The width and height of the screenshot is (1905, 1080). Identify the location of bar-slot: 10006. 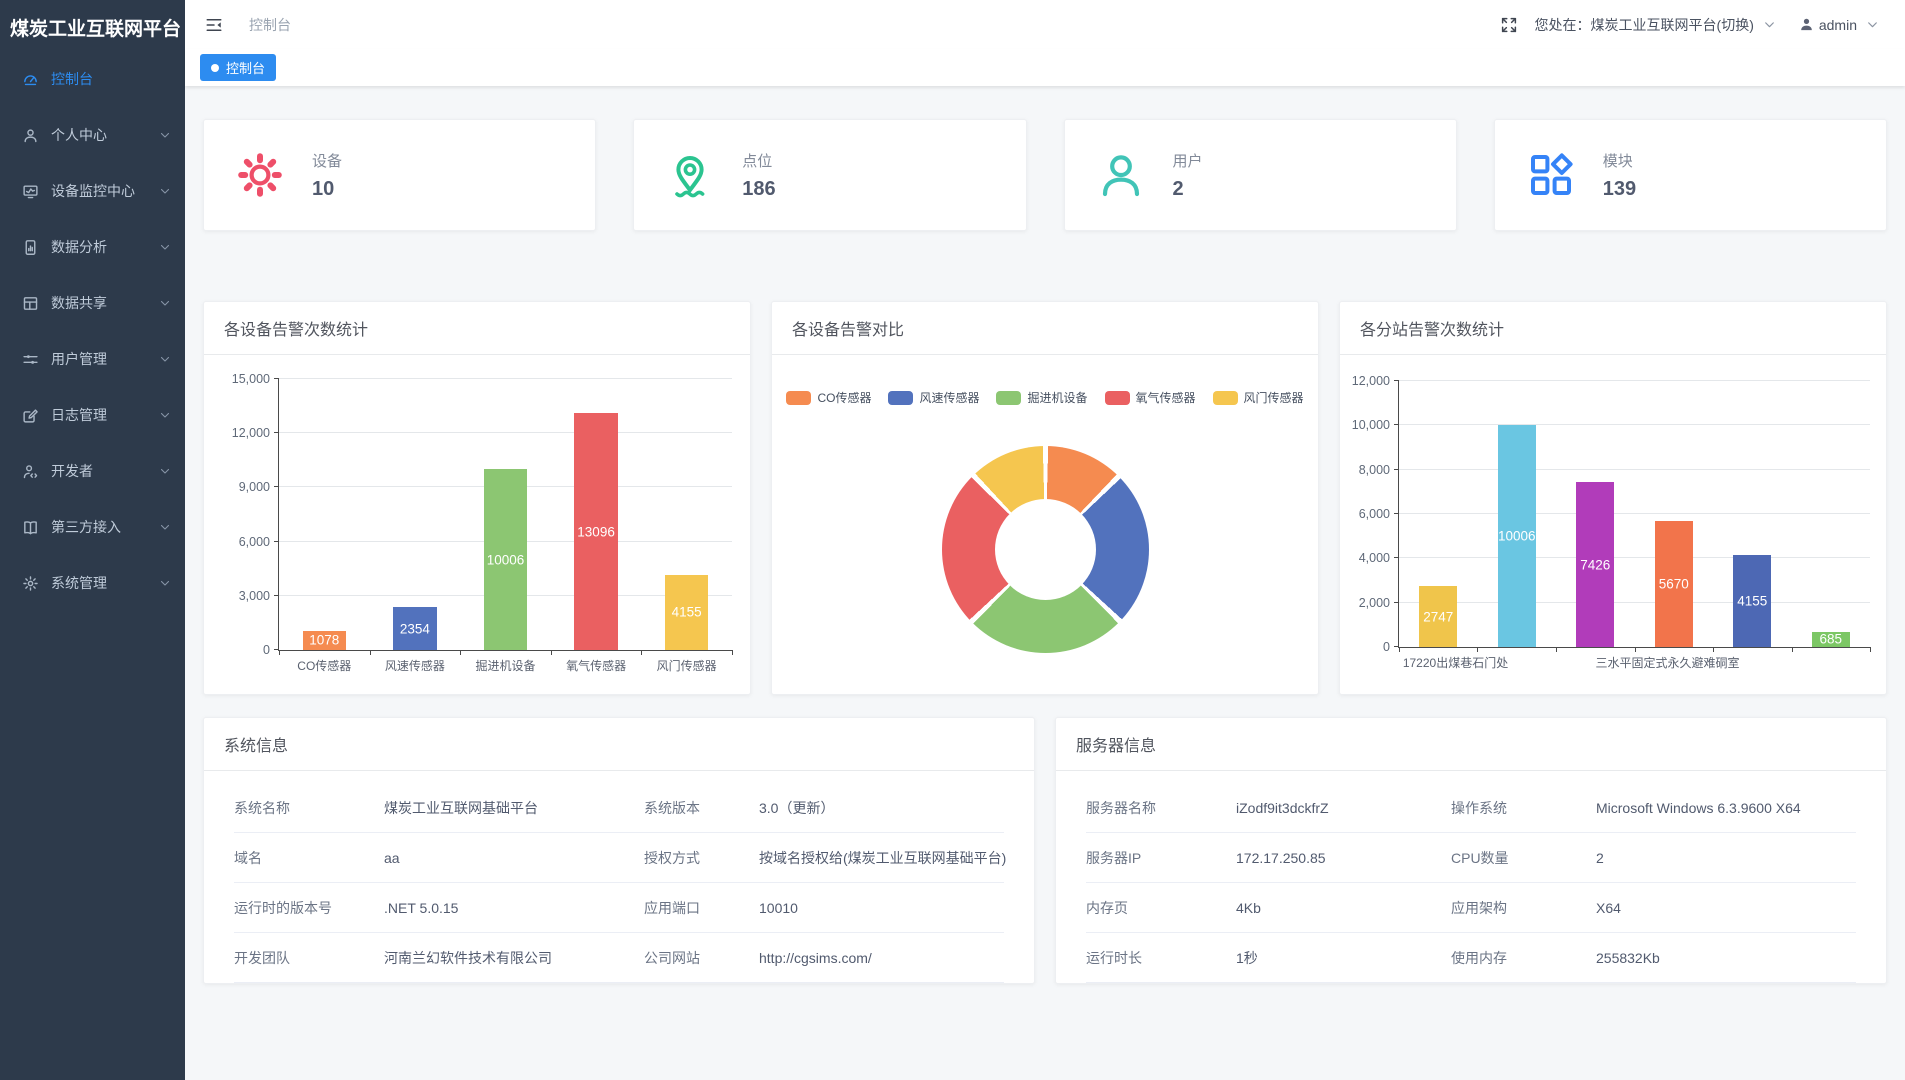
(505, 514).